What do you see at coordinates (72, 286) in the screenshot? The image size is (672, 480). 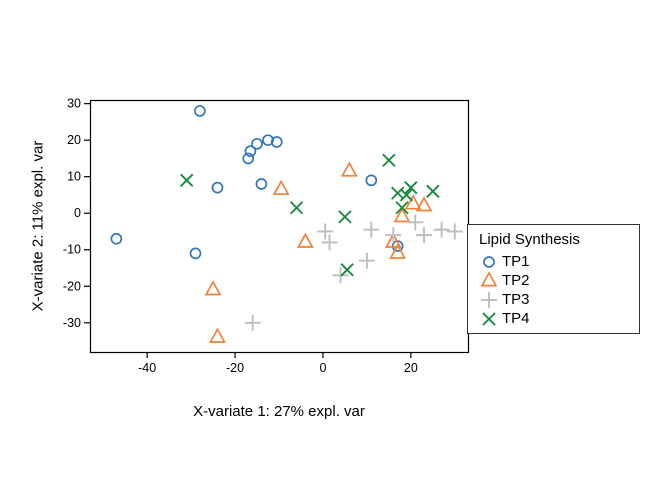 I see `y-tick-label: -20` at bounding box center [72, 286].